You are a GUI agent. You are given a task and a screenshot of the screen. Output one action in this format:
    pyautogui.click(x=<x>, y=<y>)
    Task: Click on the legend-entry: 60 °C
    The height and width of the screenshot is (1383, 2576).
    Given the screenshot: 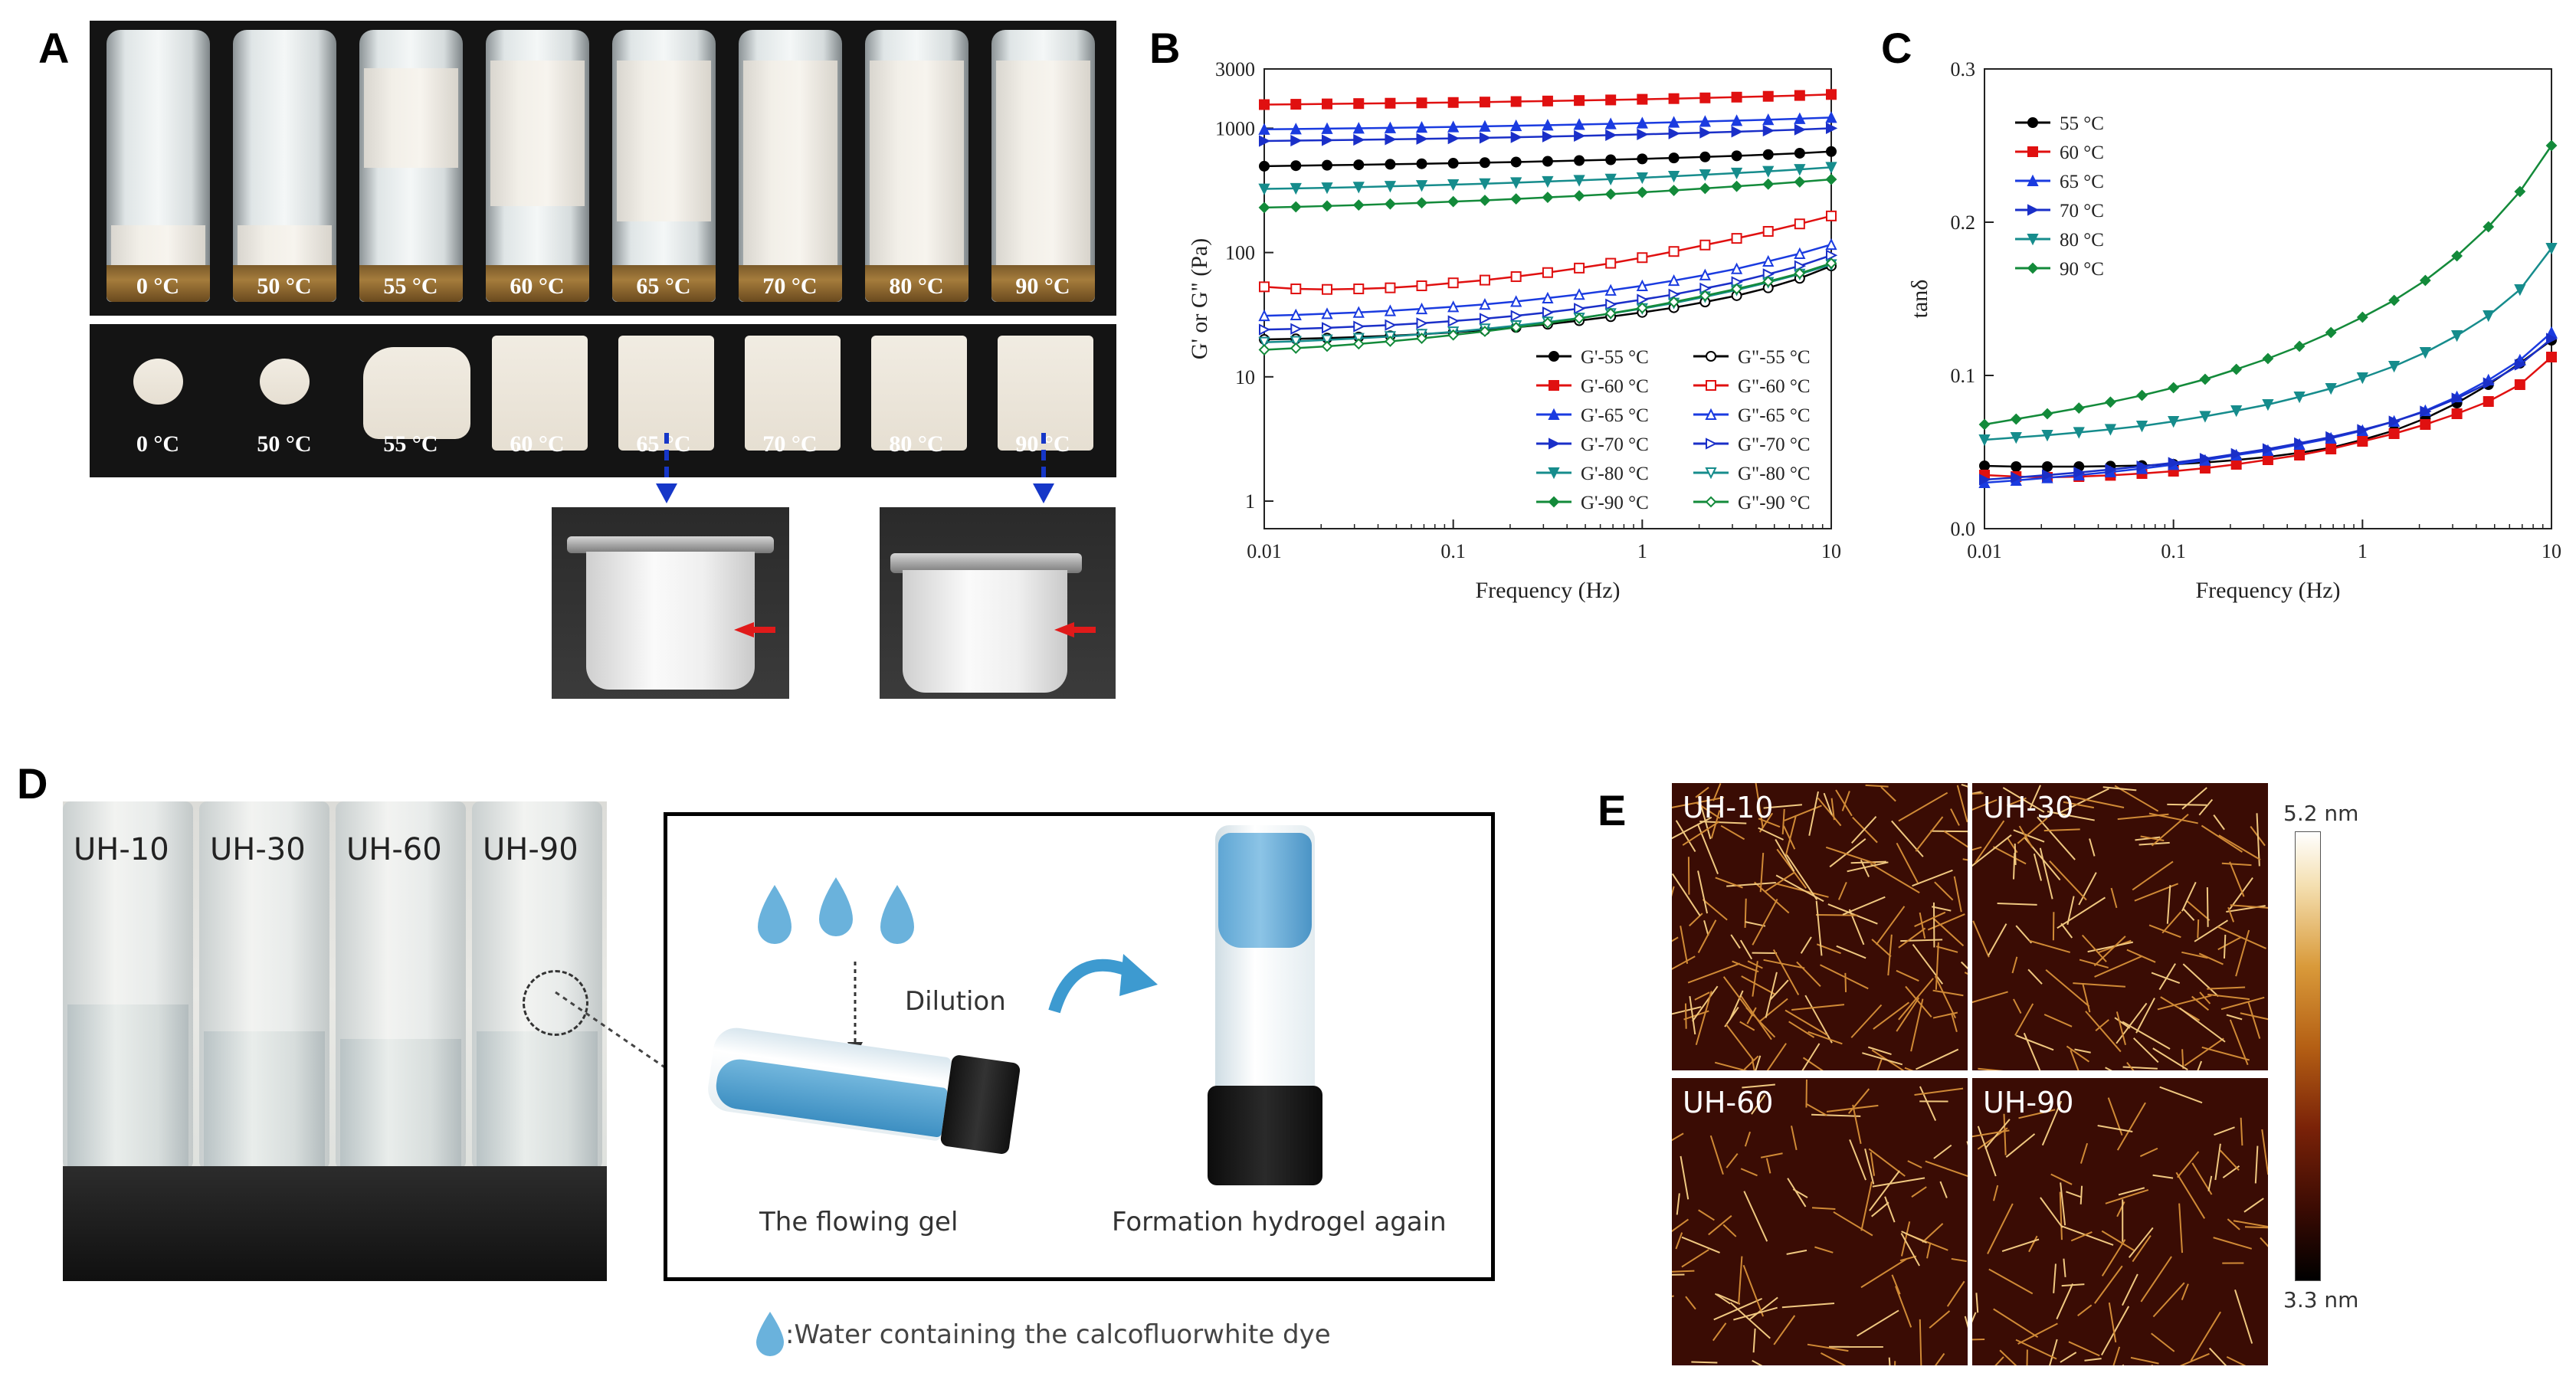 What is the action you would take?
    pyautogui.click(x=2059, y=153)
    